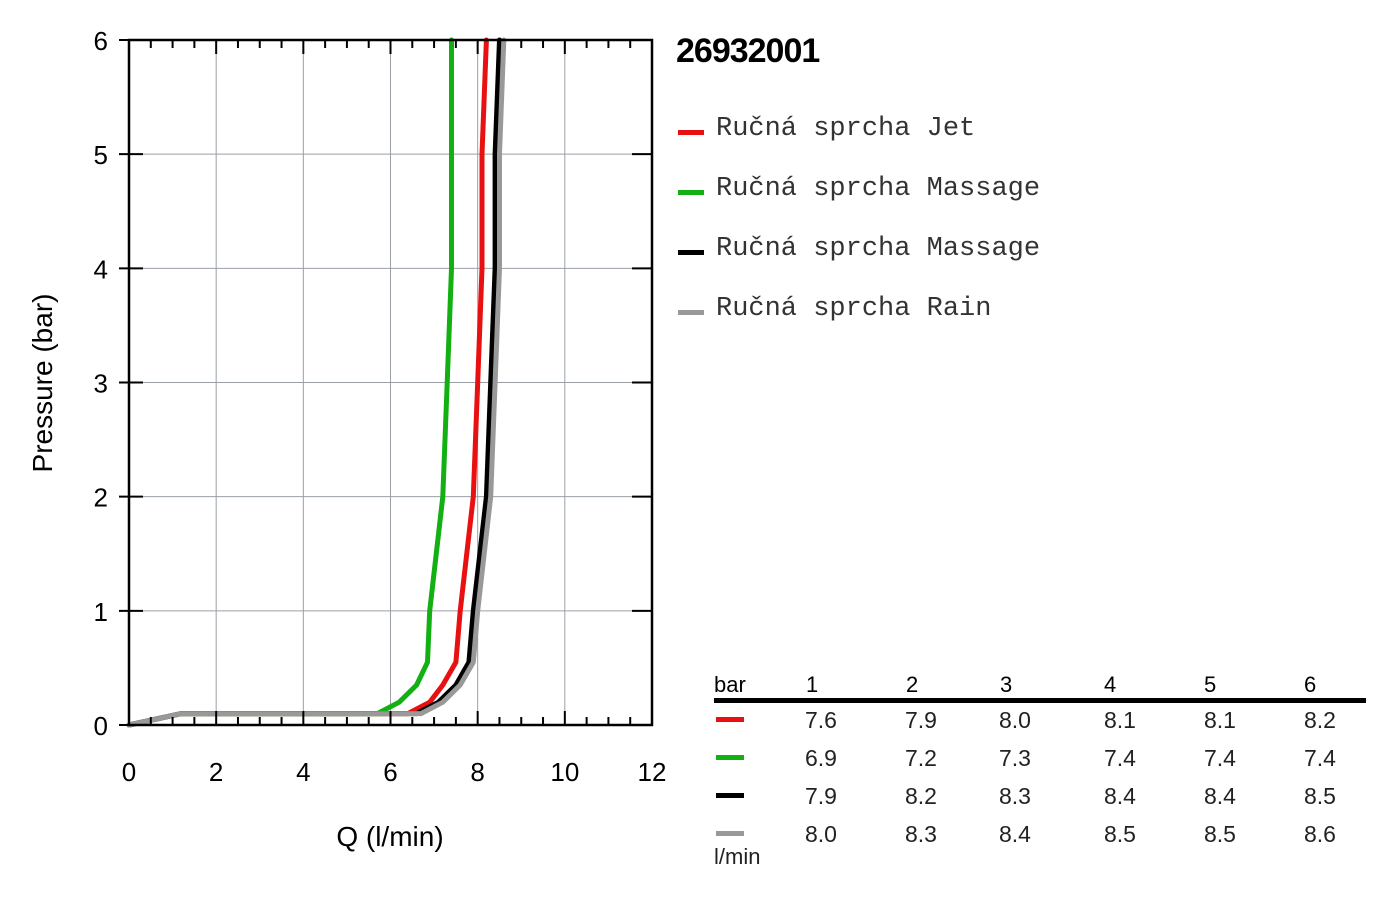 This screenshot has width=1395, height=898. I want to click on table-cell: 7.2, so click(921, 758).